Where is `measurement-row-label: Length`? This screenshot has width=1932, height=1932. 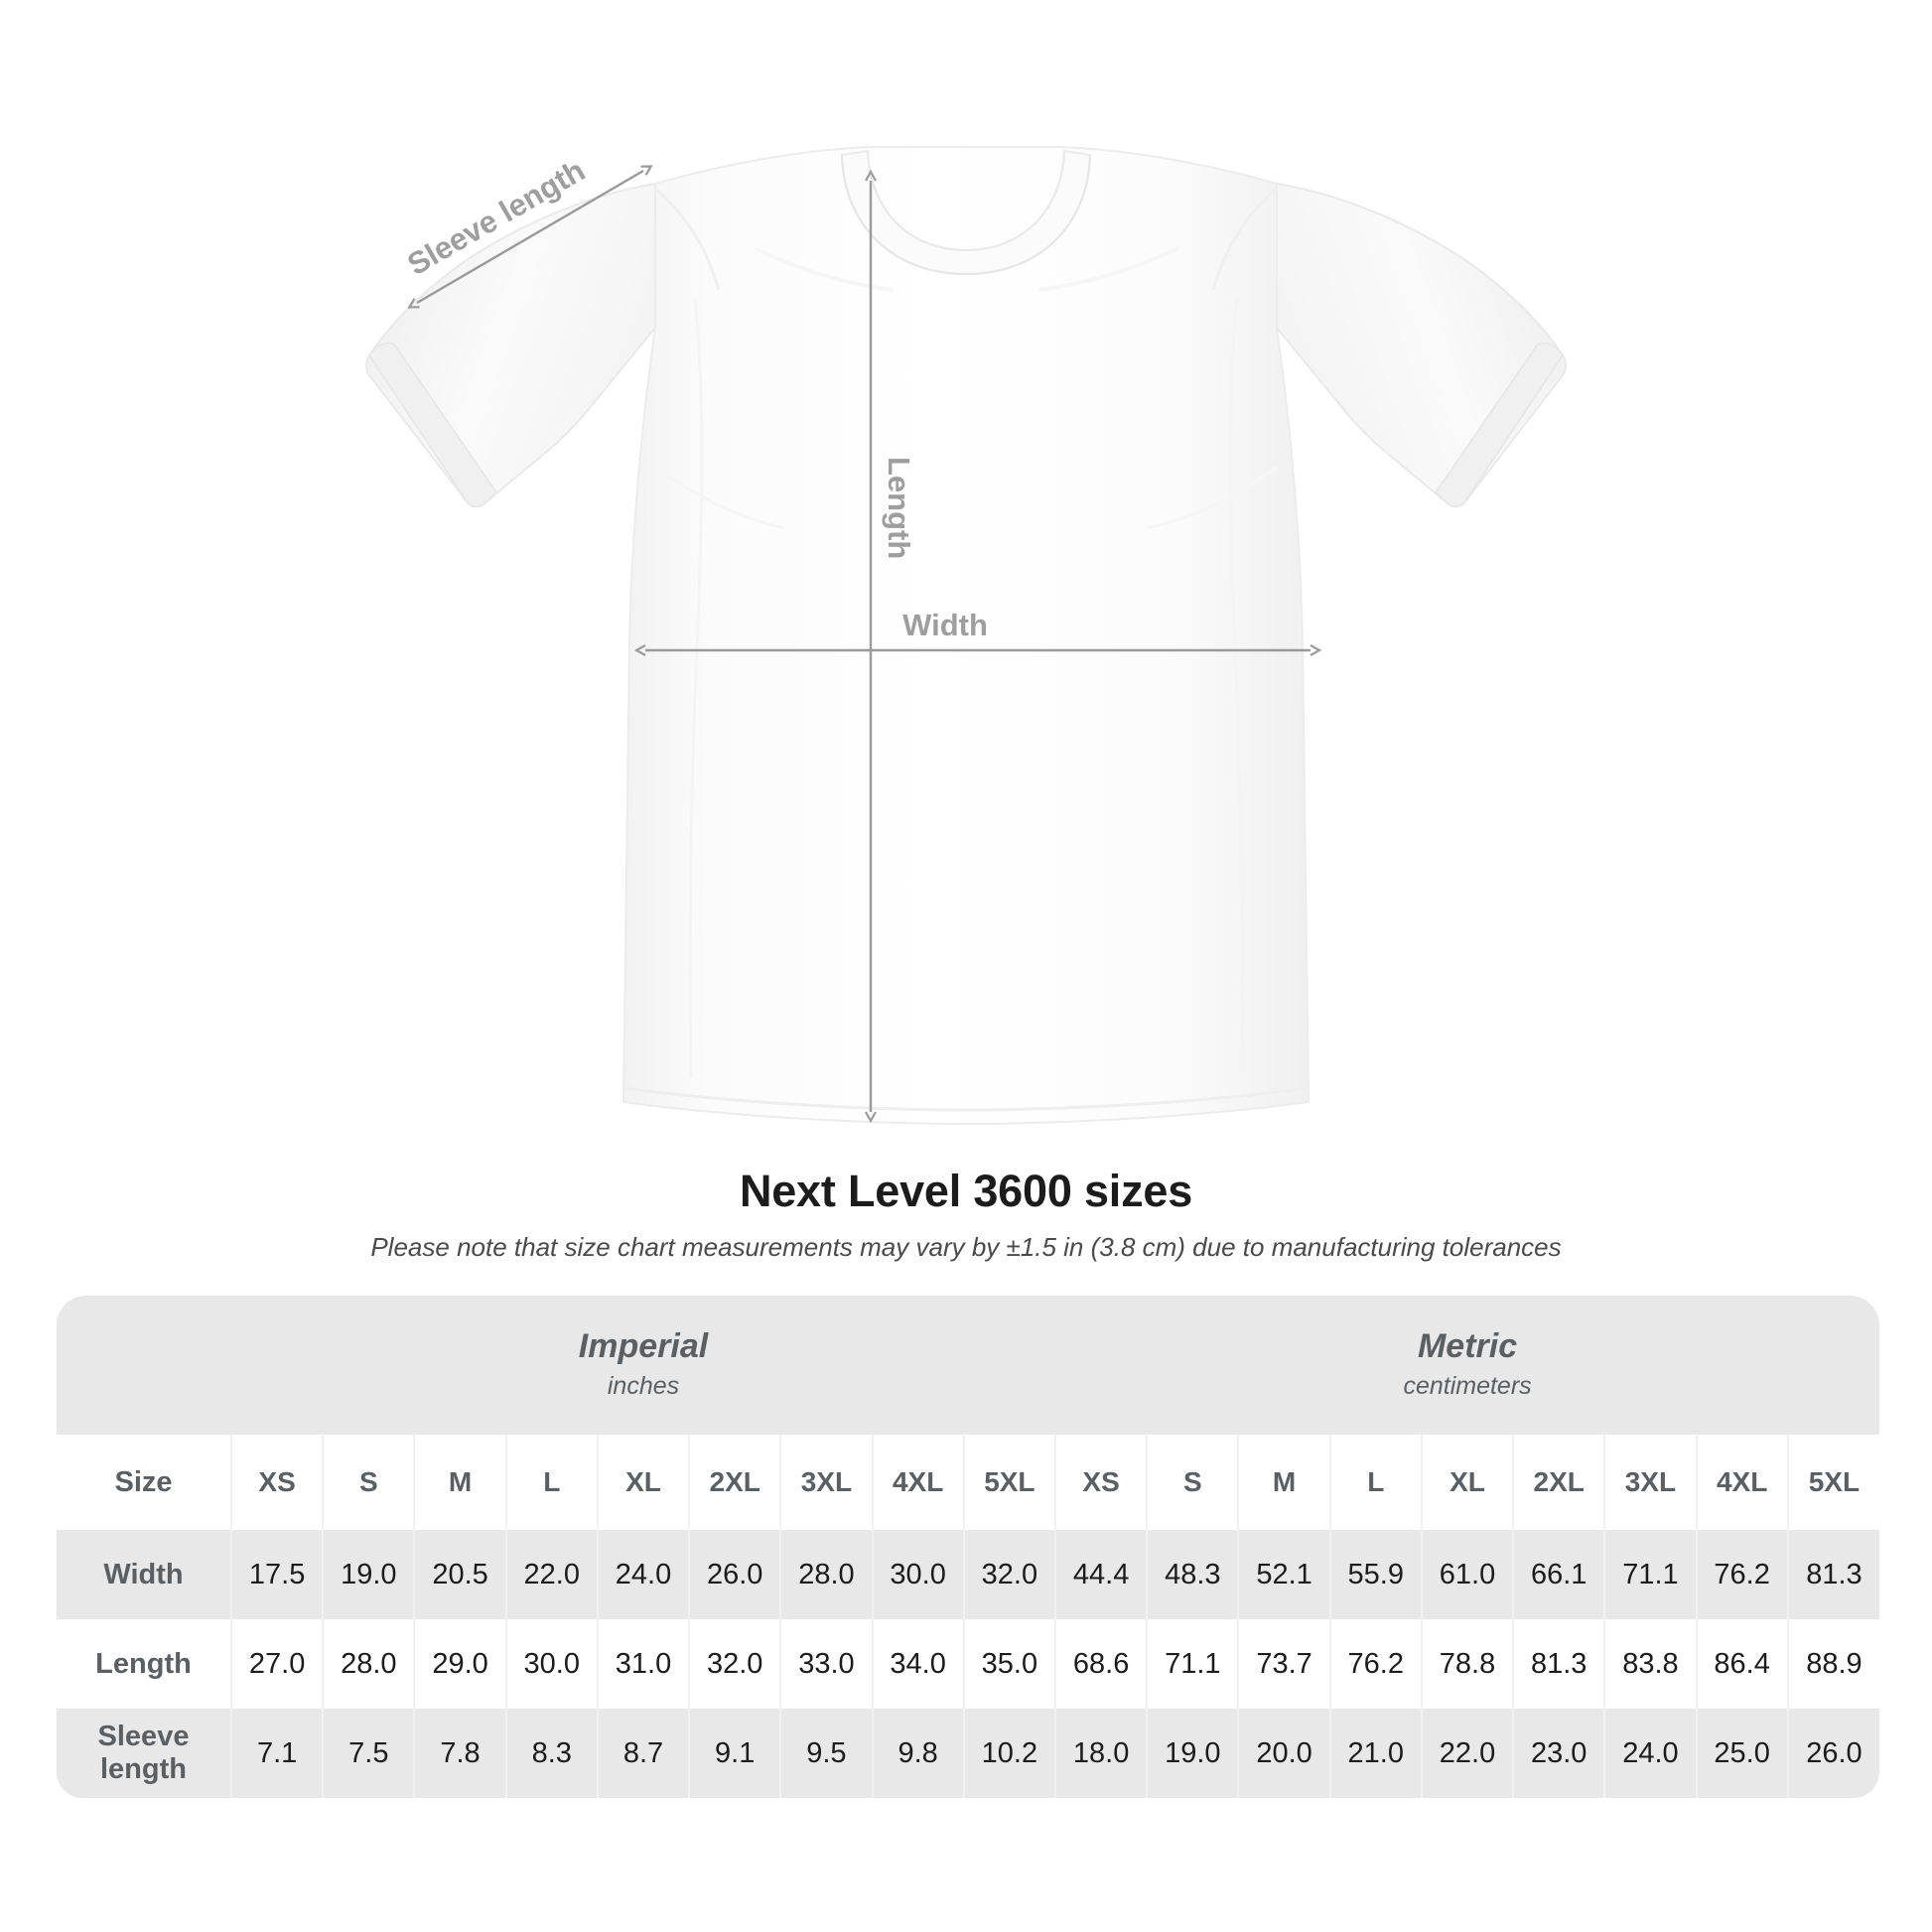 measurement-row-label: Length is located at coordinates (144, 1664).